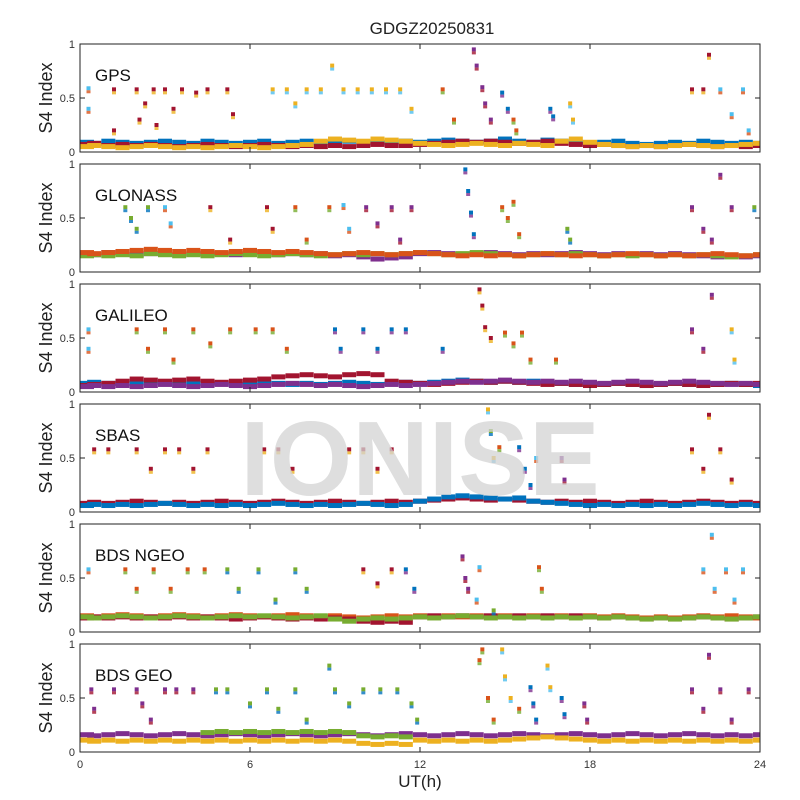  What do you see at coordinates (398, 219) in the screenshot?
I see `panel-glonass: 0 0.5 1 GLONASS S4 Index` at bounding box center [398, 219].